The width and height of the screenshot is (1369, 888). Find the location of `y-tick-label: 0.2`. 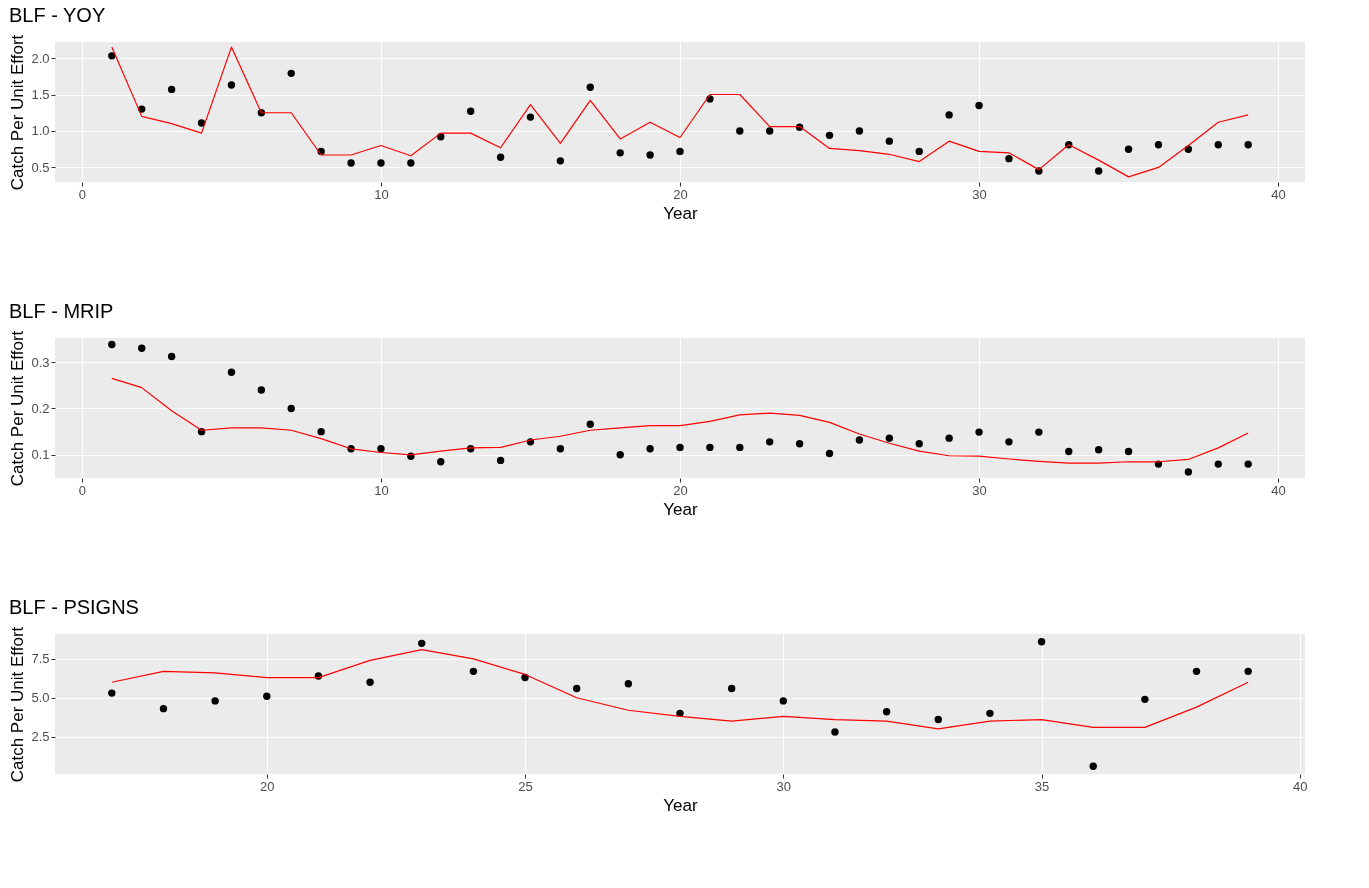

y-tick-label: 0.2 is located at coordinates (40, 408).